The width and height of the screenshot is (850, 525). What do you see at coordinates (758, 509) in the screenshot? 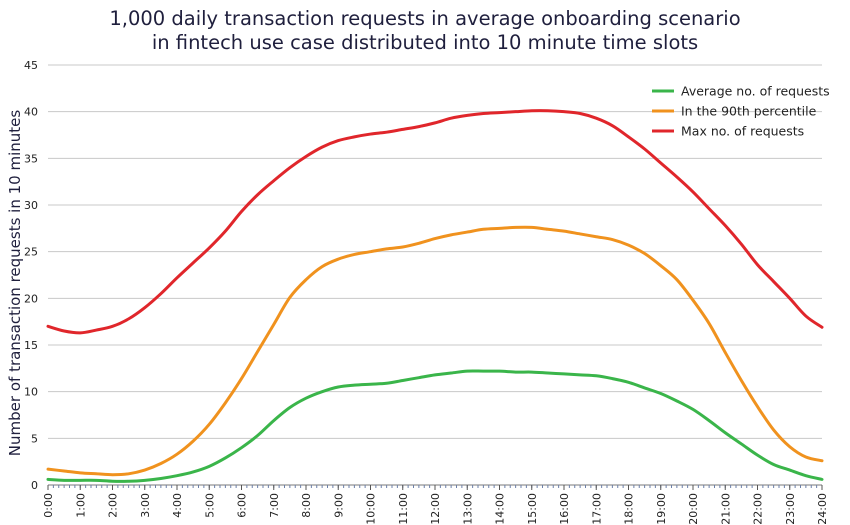
I see `x-tick-label: 22:00` at bounding box center [758, 509].